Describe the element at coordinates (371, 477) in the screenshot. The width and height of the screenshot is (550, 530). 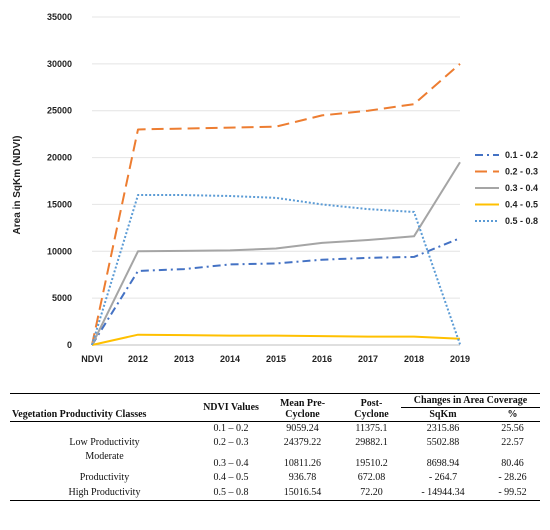
I see `row-post: 672.08` at that location.